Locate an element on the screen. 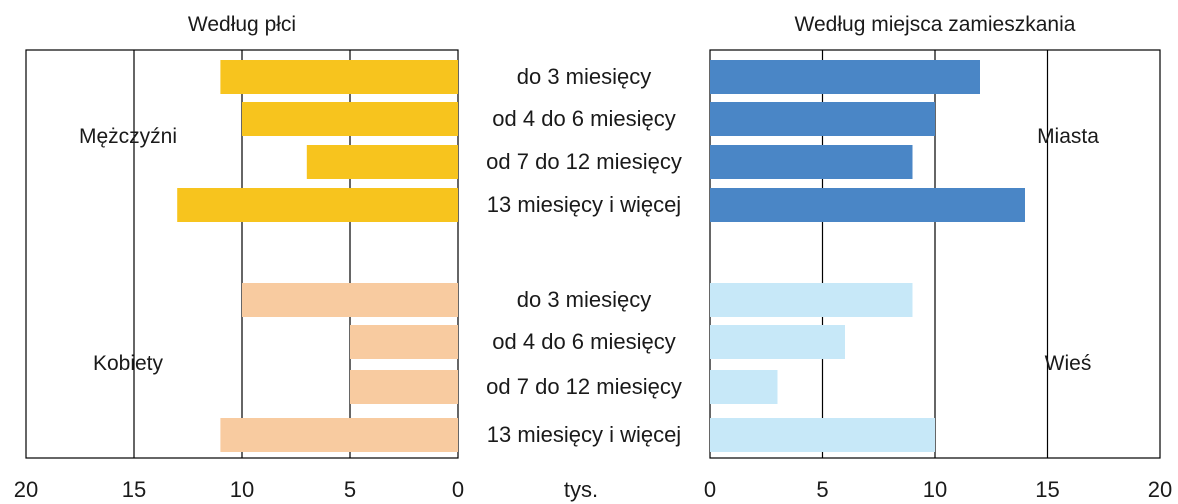 This screenshot has width=1178, height=504. left-panel-title: Według płci is located at coordinates (242, 24).